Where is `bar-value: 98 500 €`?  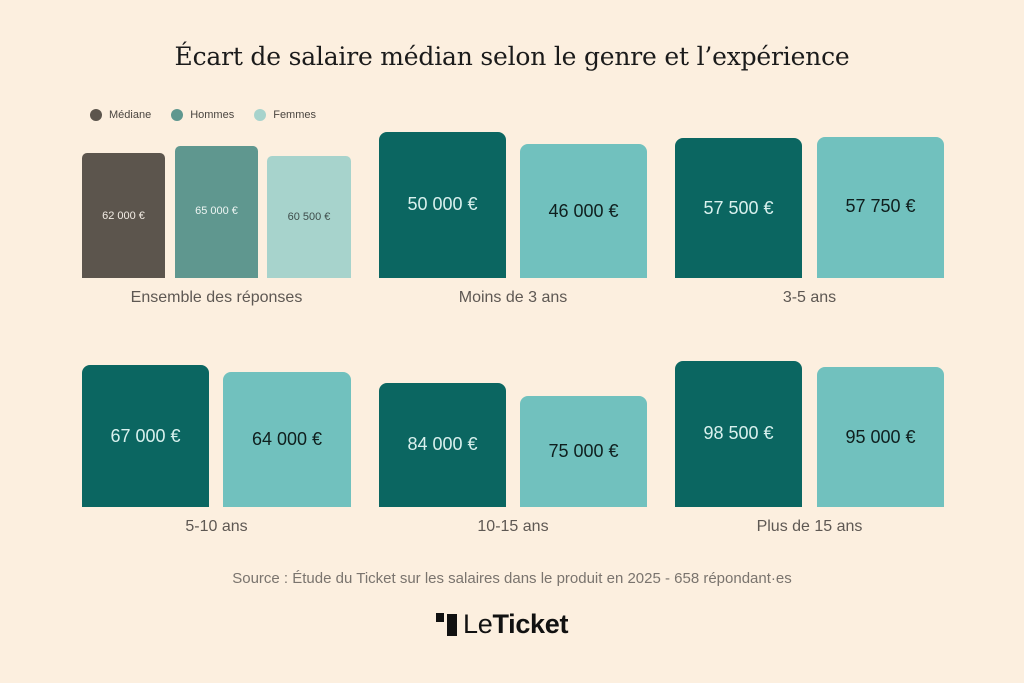
bar-value: 98 500 € is located at coordinates (738, 432).